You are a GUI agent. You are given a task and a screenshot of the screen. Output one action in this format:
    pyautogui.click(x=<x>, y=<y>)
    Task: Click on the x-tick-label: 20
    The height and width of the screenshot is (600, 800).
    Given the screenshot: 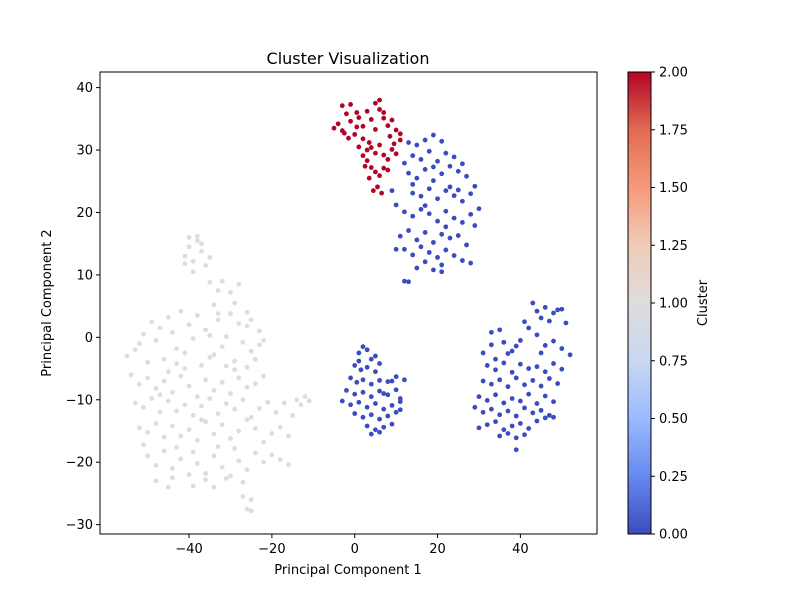 What is the action you would take?
    pyautogui.click(x=437, y=549)
    